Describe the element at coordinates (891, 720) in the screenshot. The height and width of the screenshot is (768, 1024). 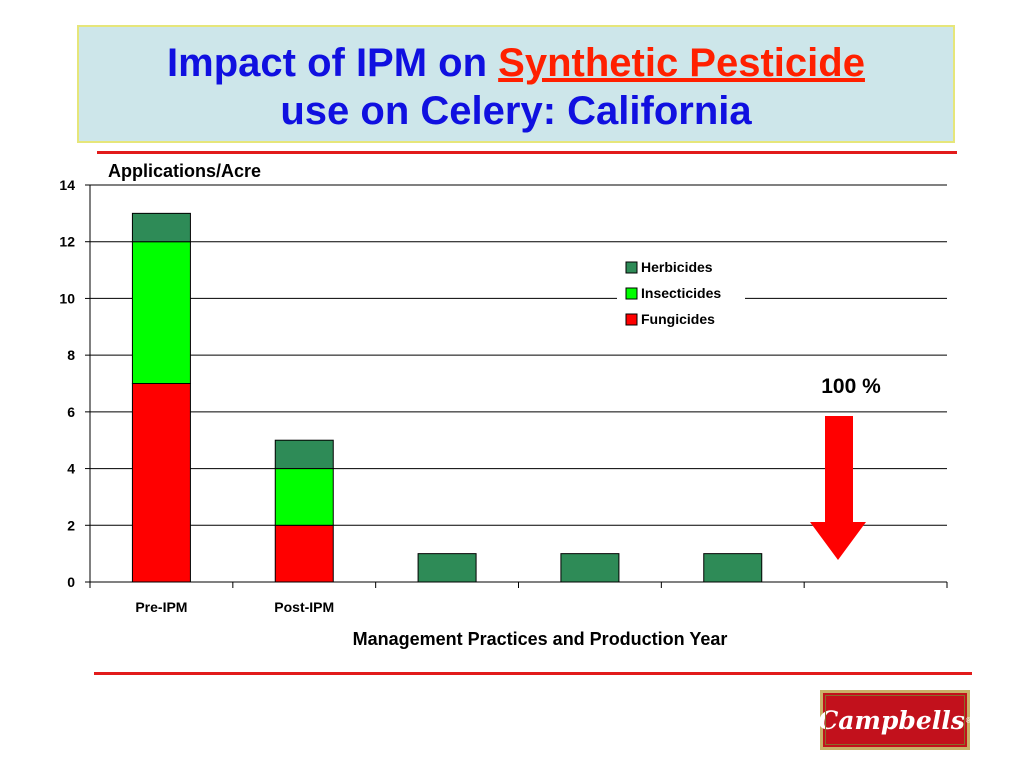
I see `logo-text: Campbells` at that location.